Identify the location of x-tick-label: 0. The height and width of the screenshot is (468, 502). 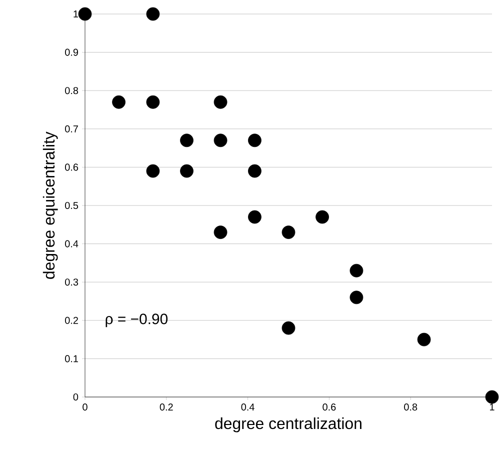
(85, 407).